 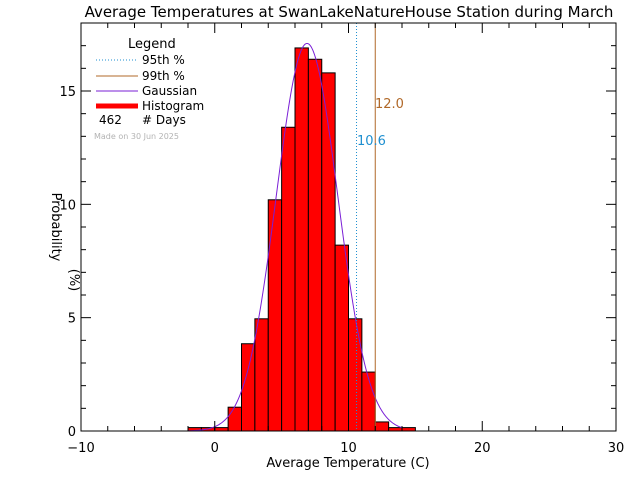 What do you see at coordinates (72, 432) in the screenshot?
I see `y-tick-label: 0` at bounding box center [72, 432].